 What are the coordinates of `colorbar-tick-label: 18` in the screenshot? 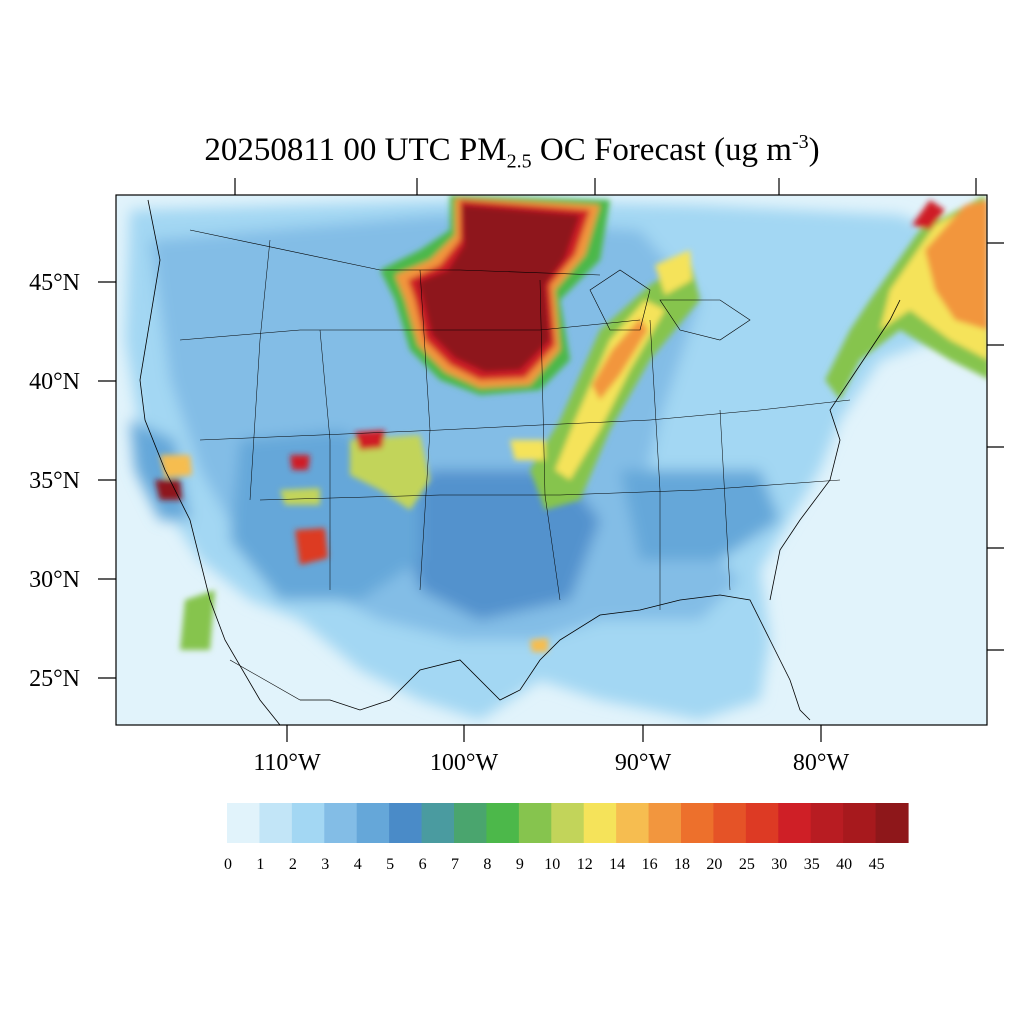 It's located at (682, 864).